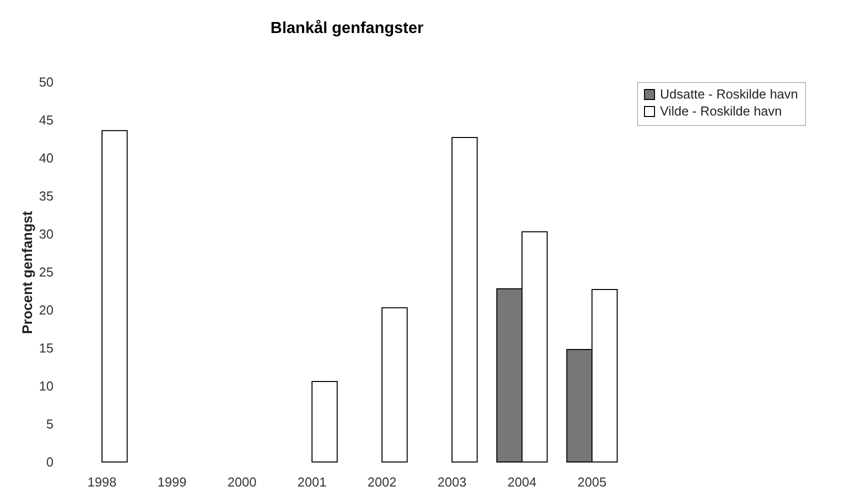 This screenshot has height=499, width=853. What do you see at coordinates (382, 482) in the screenshot?
I see `x-tick-label: 2002` at bounding box center [382, 482].